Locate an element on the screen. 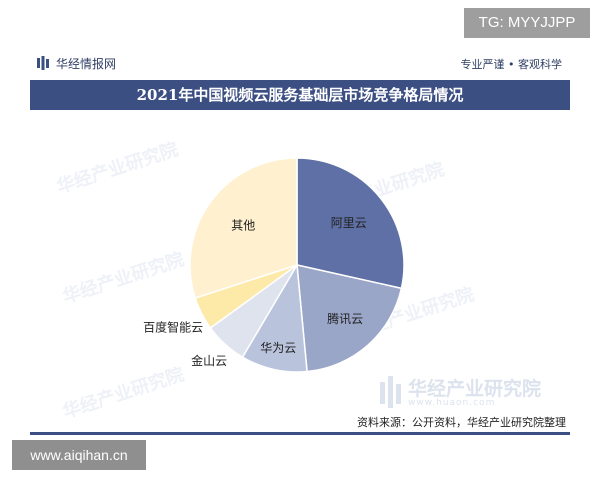 Image resolution: width=600 pixels, height=480 pixels. brand: 华经情报网 is located at coordinates (76, 63).